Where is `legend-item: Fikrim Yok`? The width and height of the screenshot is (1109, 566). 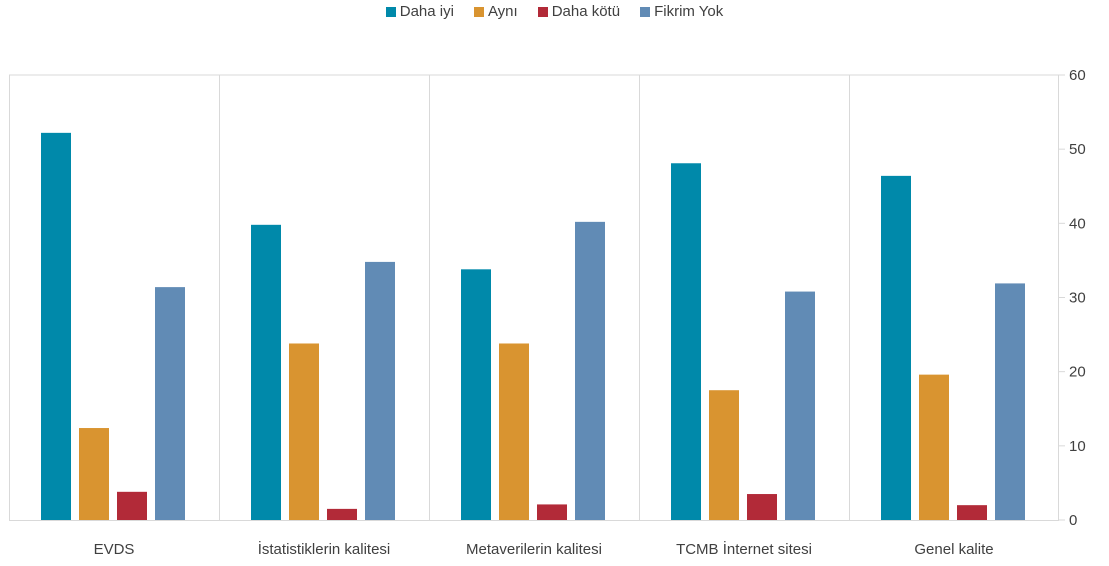
legend-item: Fikrim Yok is located at coordinates (681, 11).